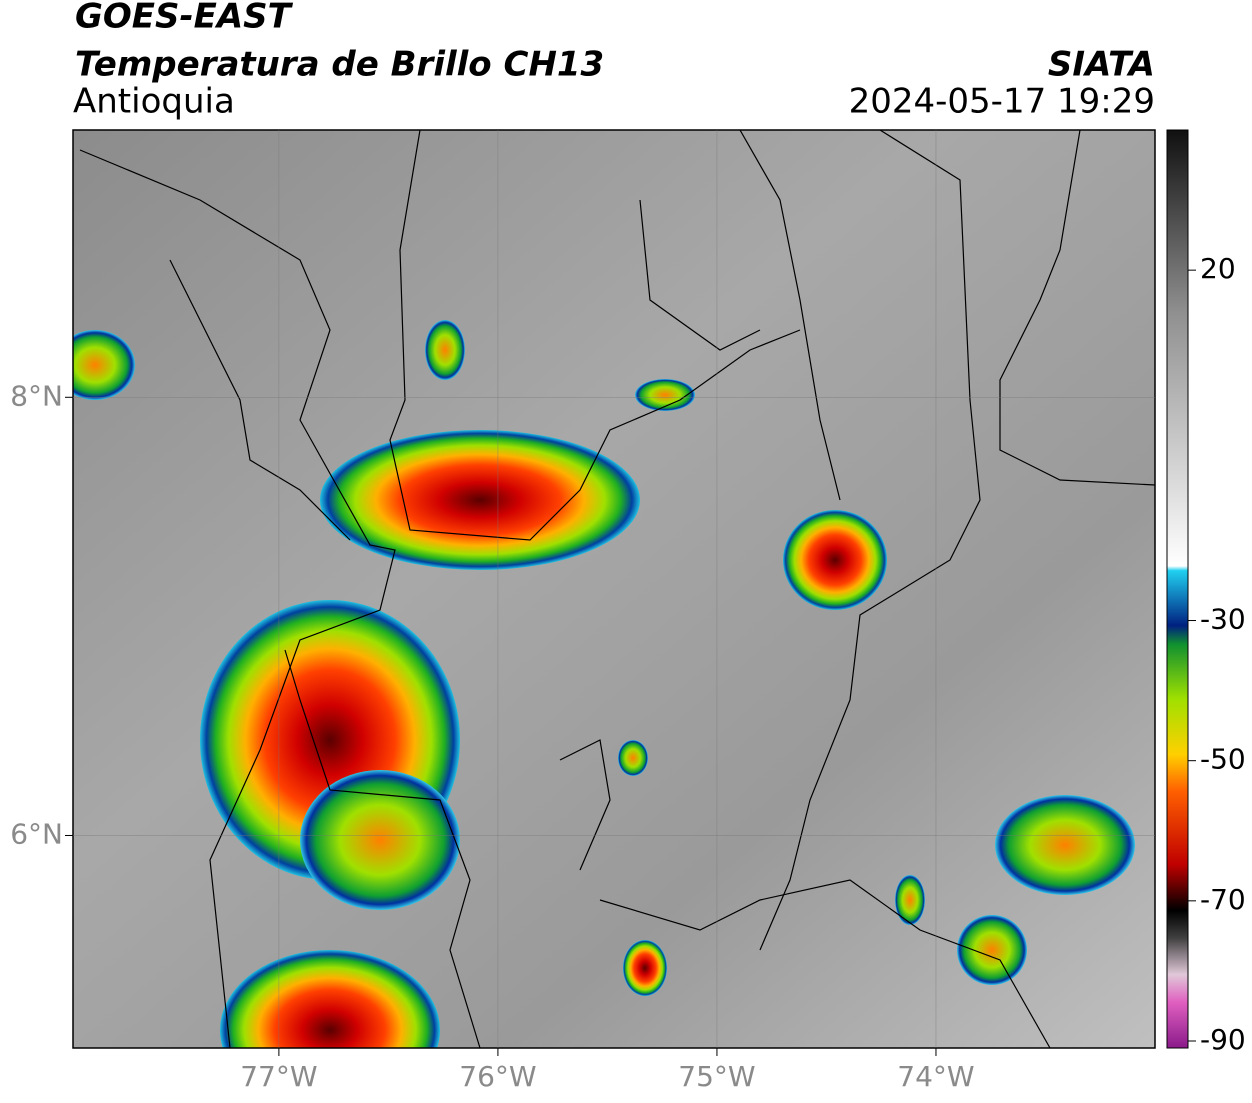 The width and height of the screenshot is (1252, 1103). What do you see at coordinates (278, 1076) in the screenshot?
I see `x-tick-label: 77°W` at bounding box center [278, 1076].